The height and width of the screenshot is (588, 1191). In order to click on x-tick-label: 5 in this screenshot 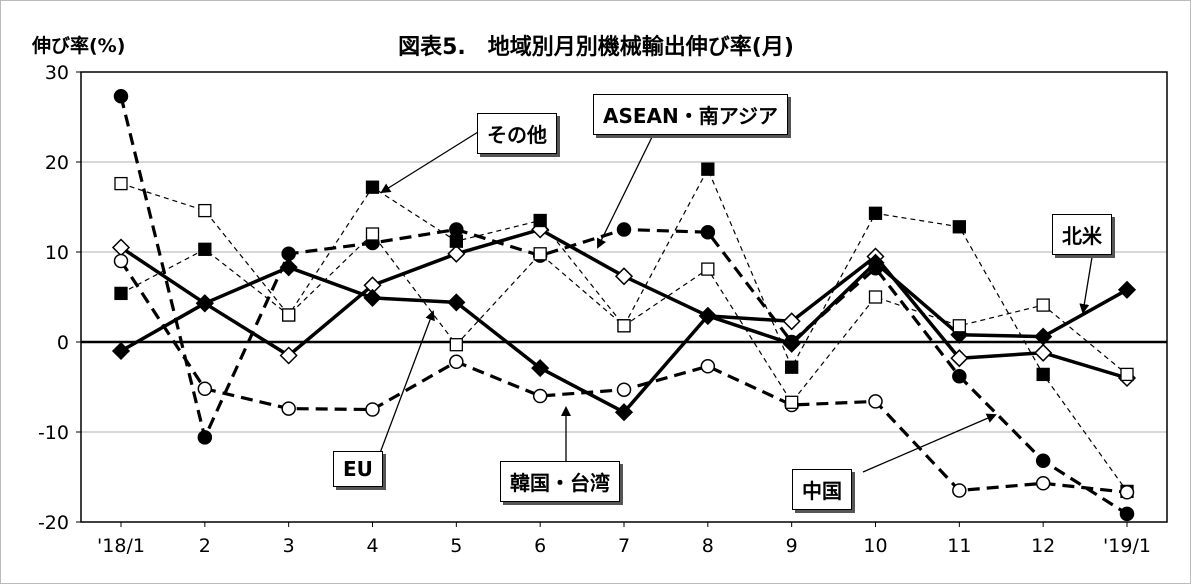, I will do `click(456, 546)`.